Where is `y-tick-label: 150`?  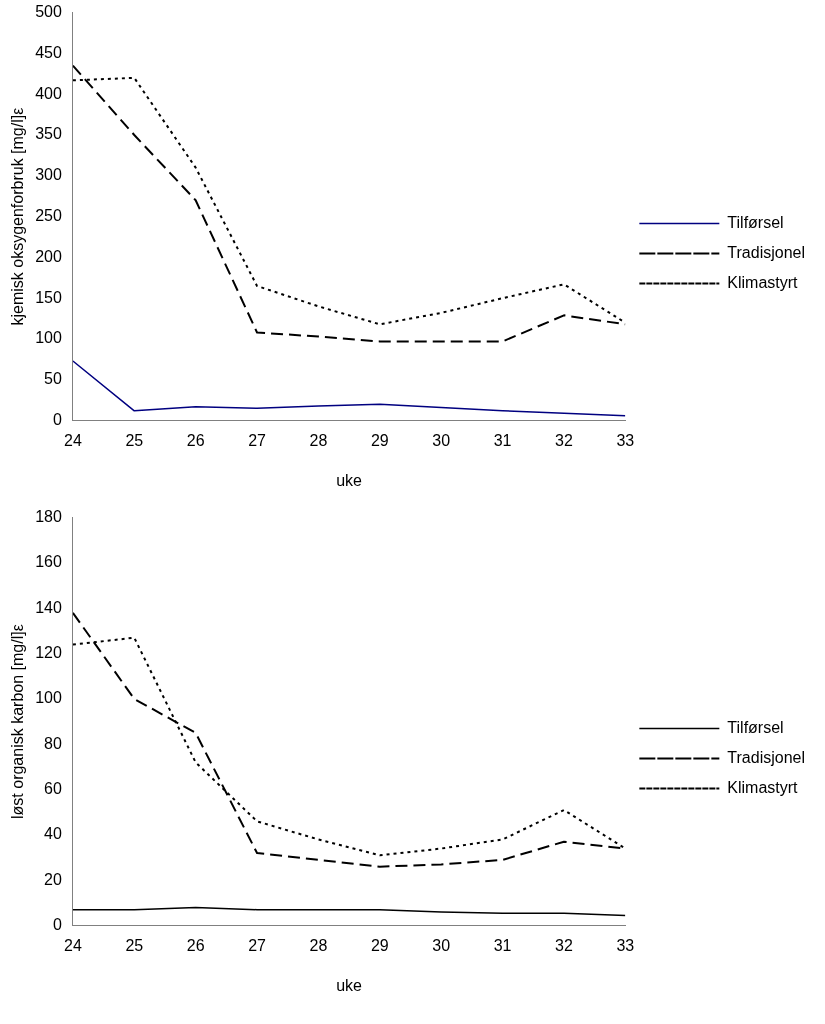
y-tick-label: 150 is located at coordinates (48, 297).